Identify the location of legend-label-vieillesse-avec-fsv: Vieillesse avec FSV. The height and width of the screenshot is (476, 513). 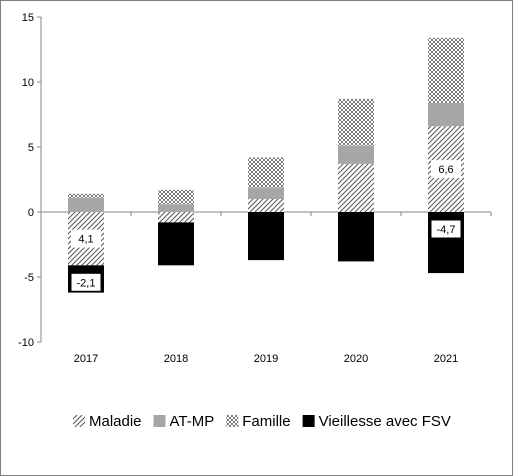
(385, 421).